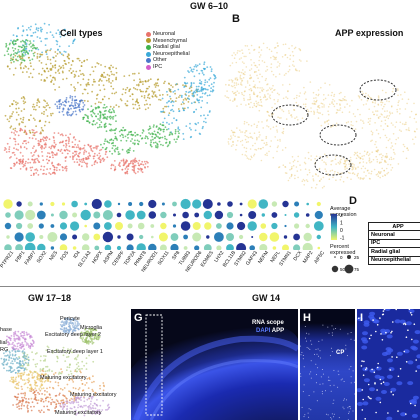 The height and width of the screenshot is (420, 420). Describe the element at coordinates (6, 330) in the screenshot. I see `label-partial-hase: hase` at that location.